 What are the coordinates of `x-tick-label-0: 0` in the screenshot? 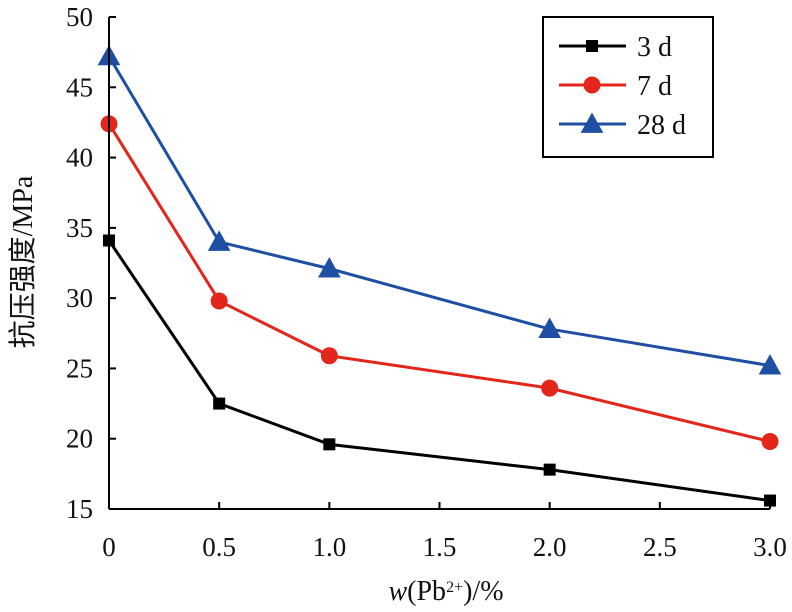 It's located at (109, 547).